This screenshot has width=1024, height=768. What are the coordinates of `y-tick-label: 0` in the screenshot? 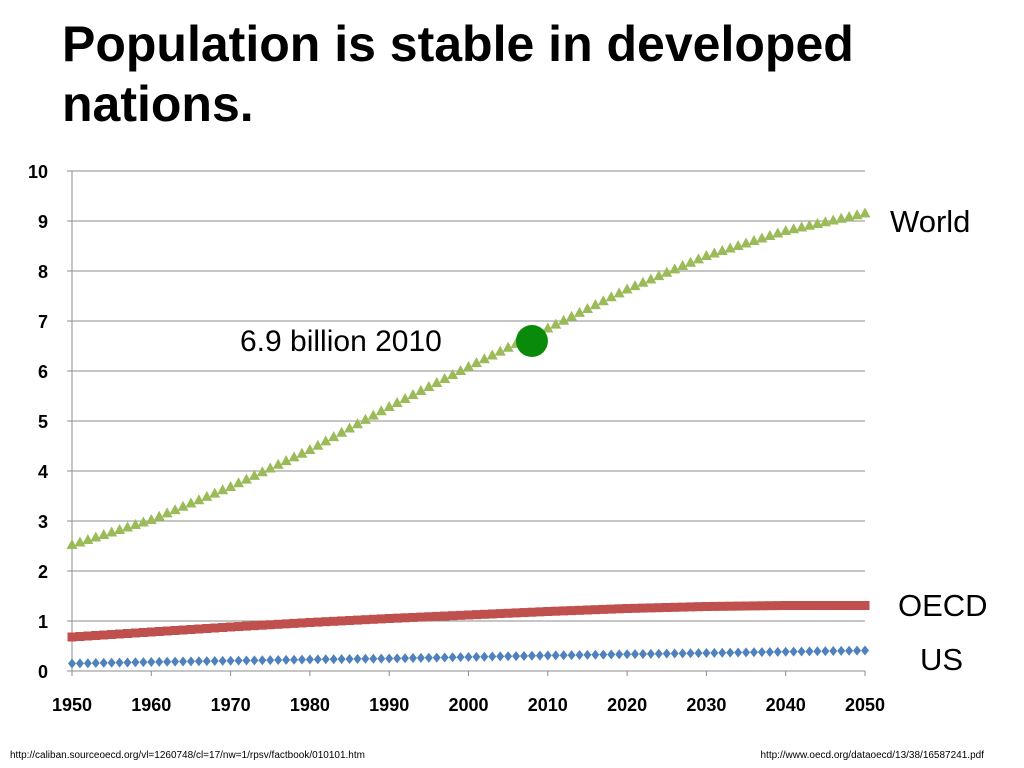 It's located at (43, 672).